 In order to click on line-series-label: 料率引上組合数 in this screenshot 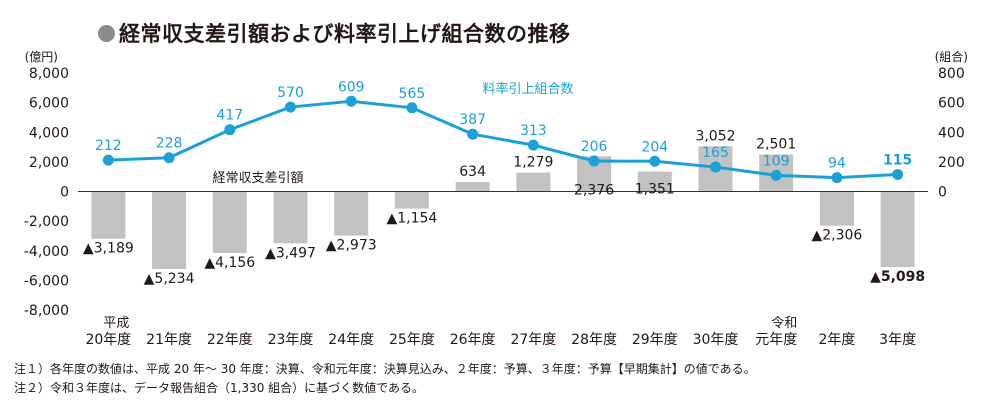, I will do `click(527, 89)`.